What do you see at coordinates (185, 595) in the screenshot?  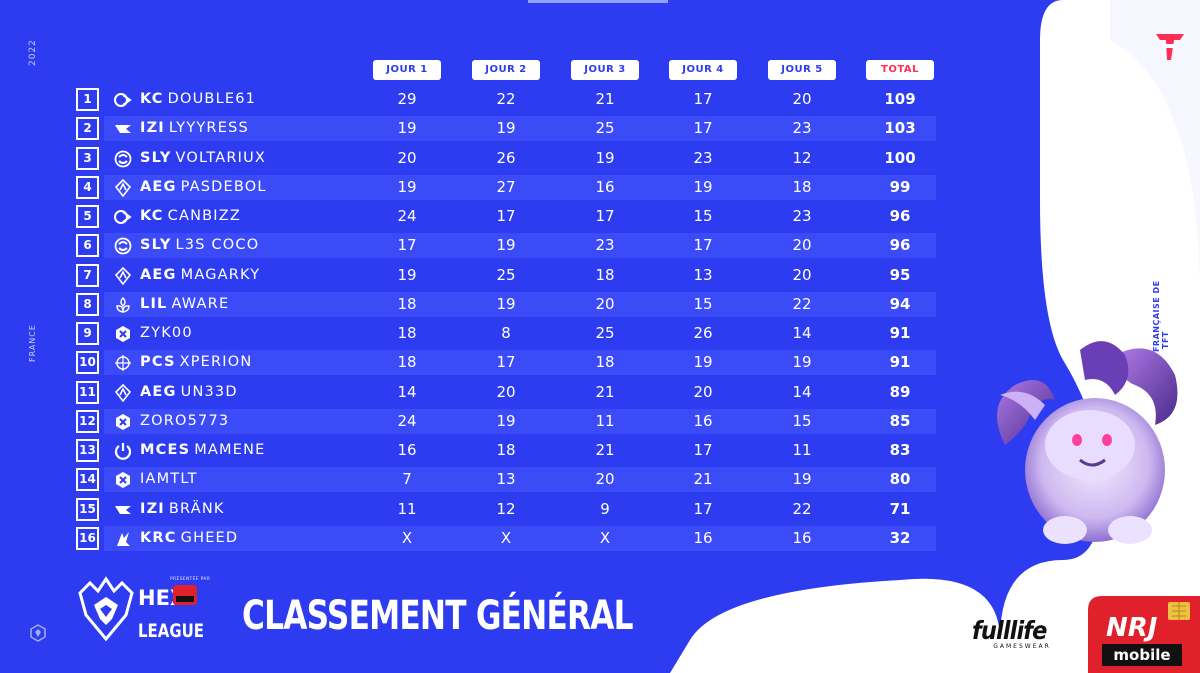 I see `nrj-mobile-mini-logo-icon` at bounding box center [185, 595].